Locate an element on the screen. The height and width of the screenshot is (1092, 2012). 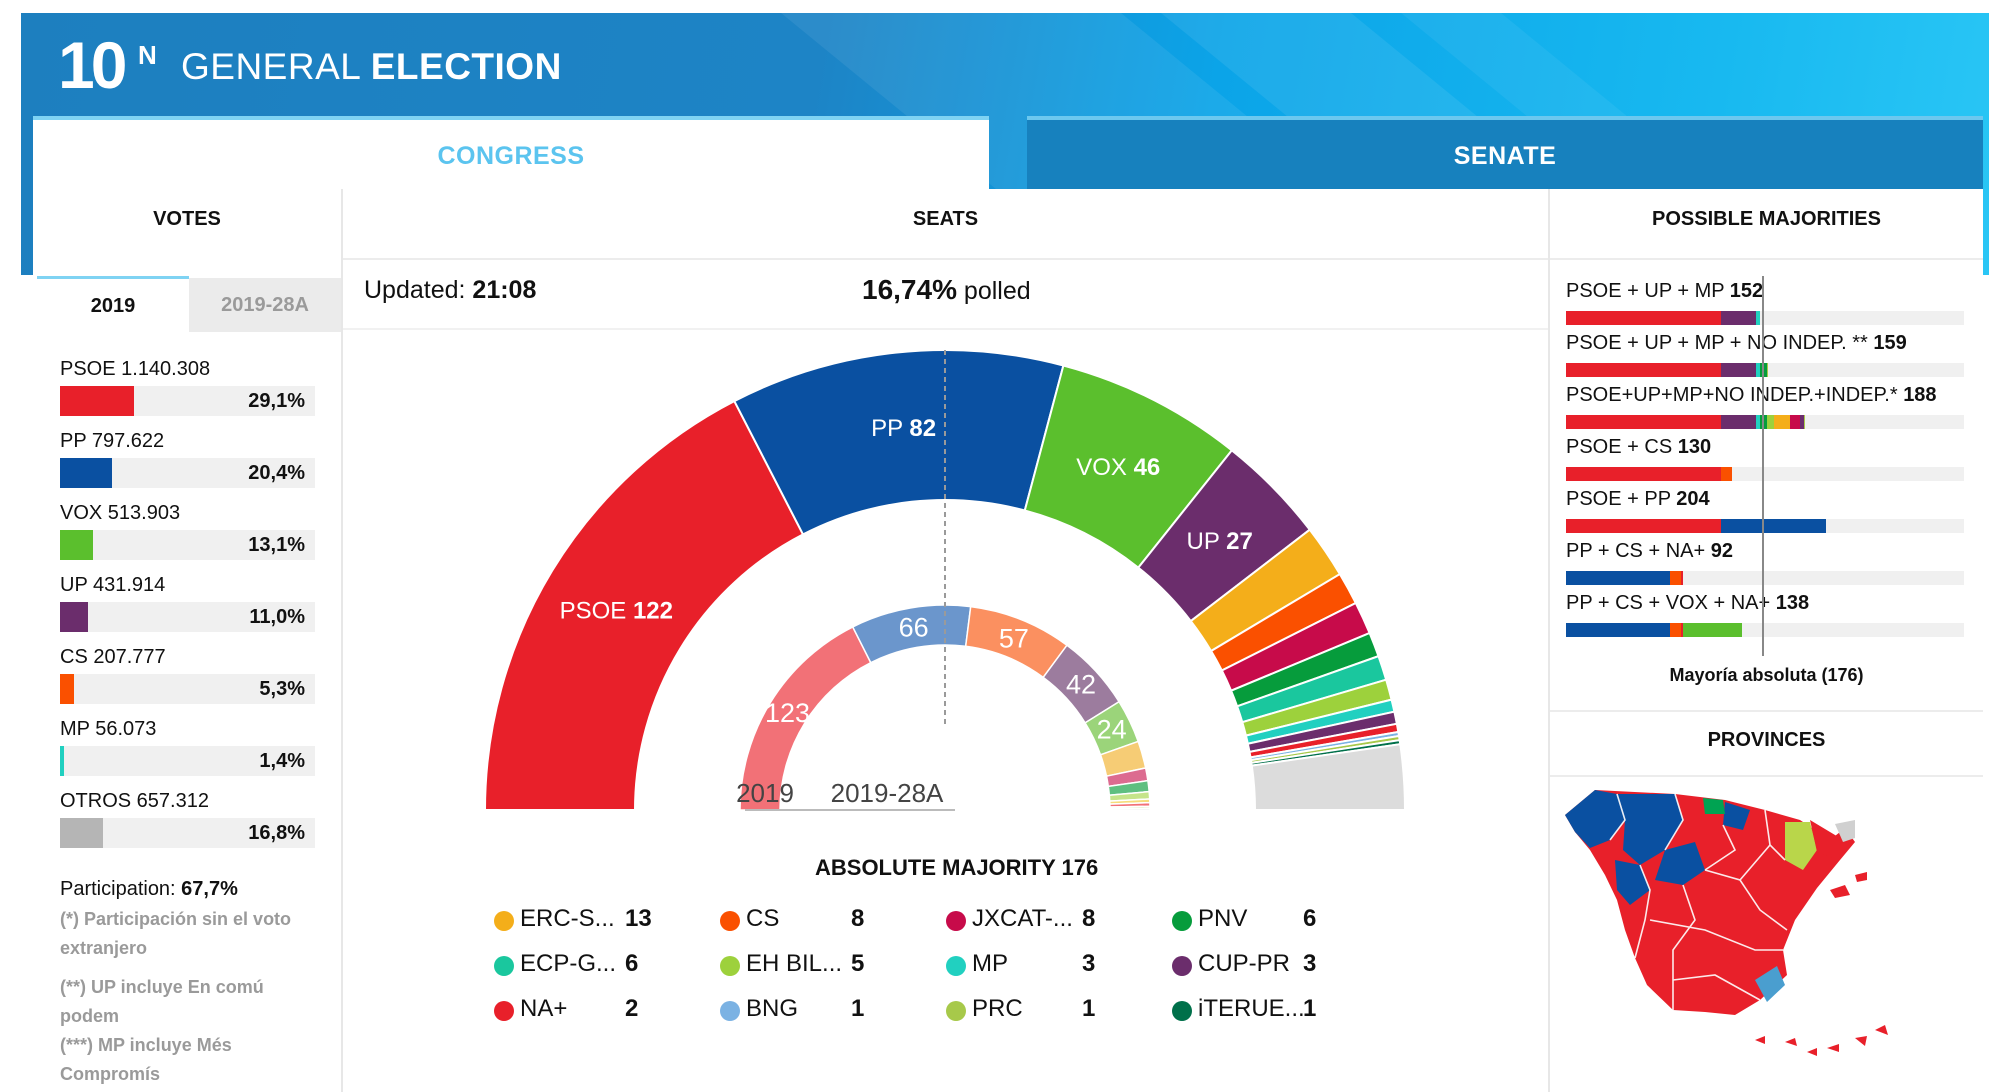
legend-item: PNV 6 is located at coordinates (1278, 920).